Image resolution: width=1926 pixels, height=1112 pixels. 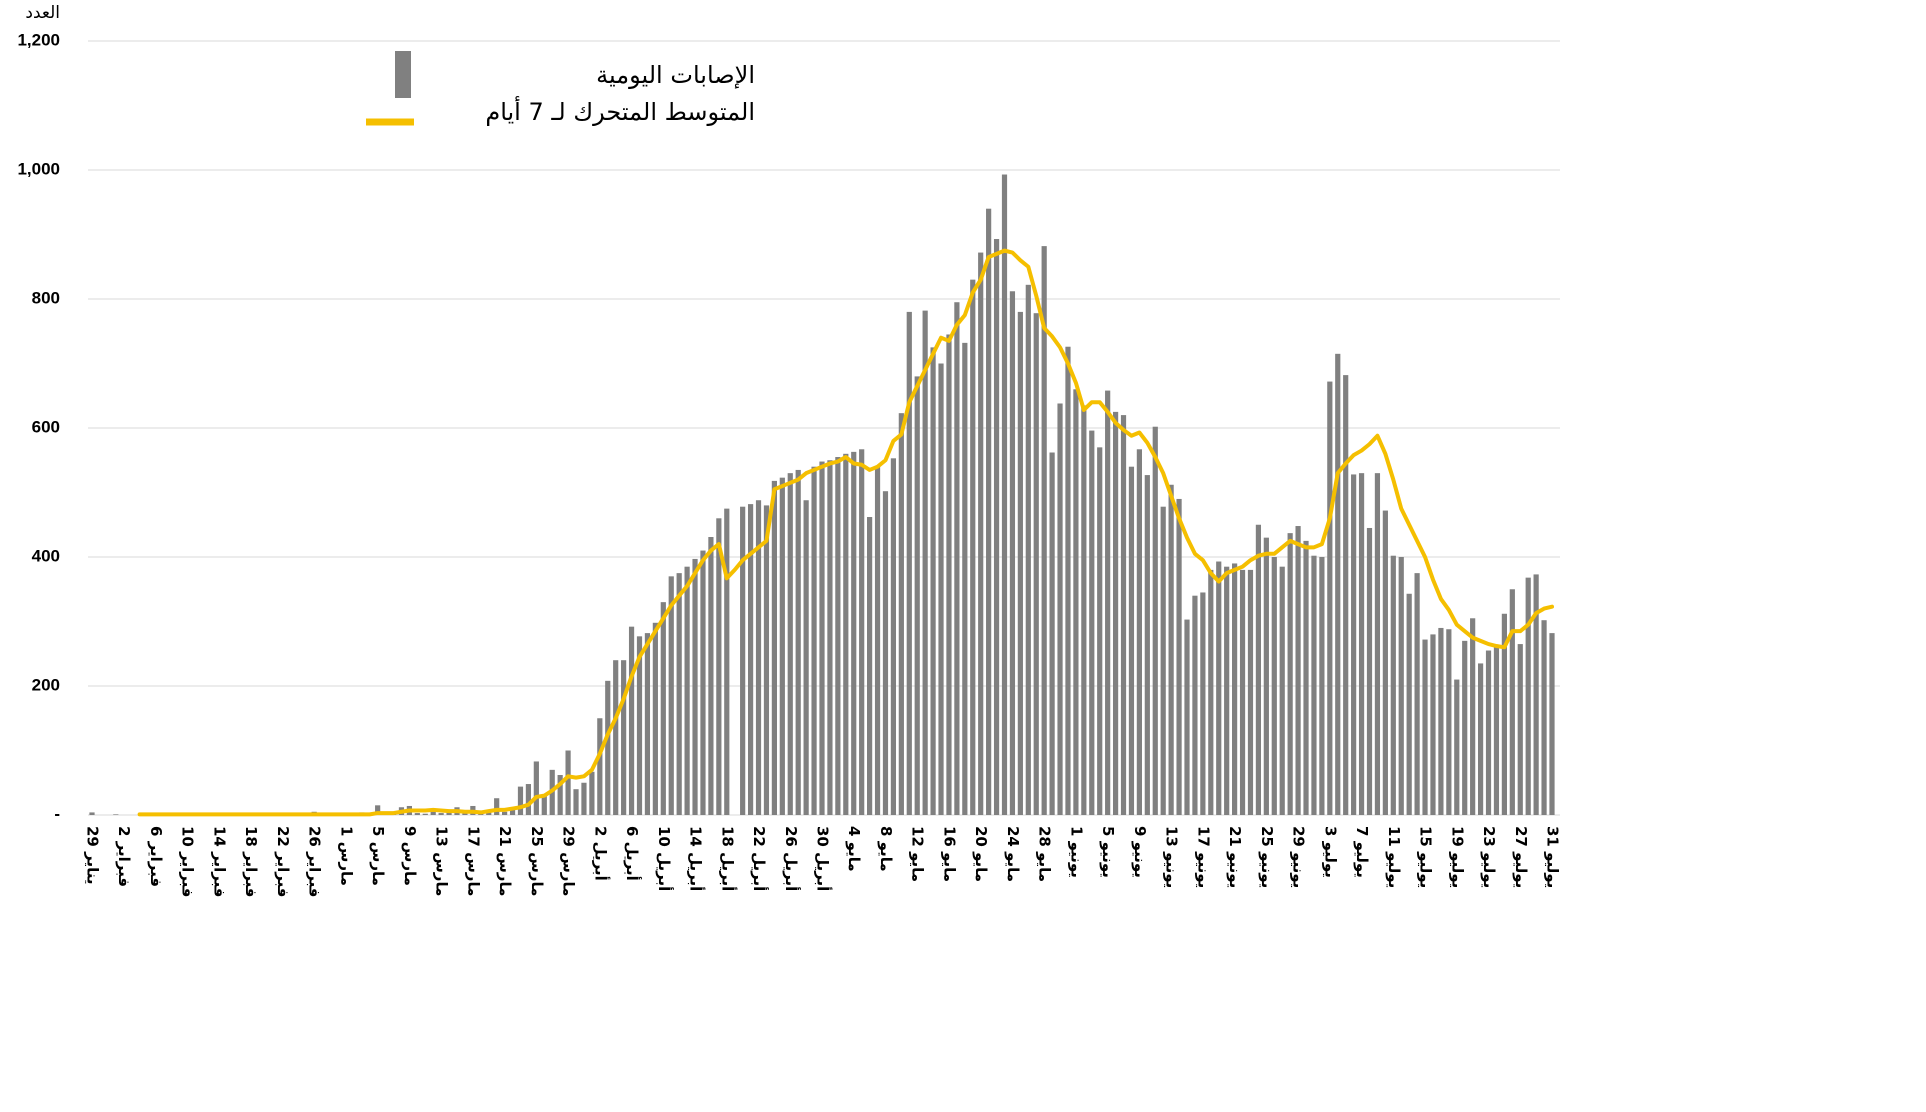 I want to click on x-tick-label: 7 يوليو, so click(x=1362, y=852).